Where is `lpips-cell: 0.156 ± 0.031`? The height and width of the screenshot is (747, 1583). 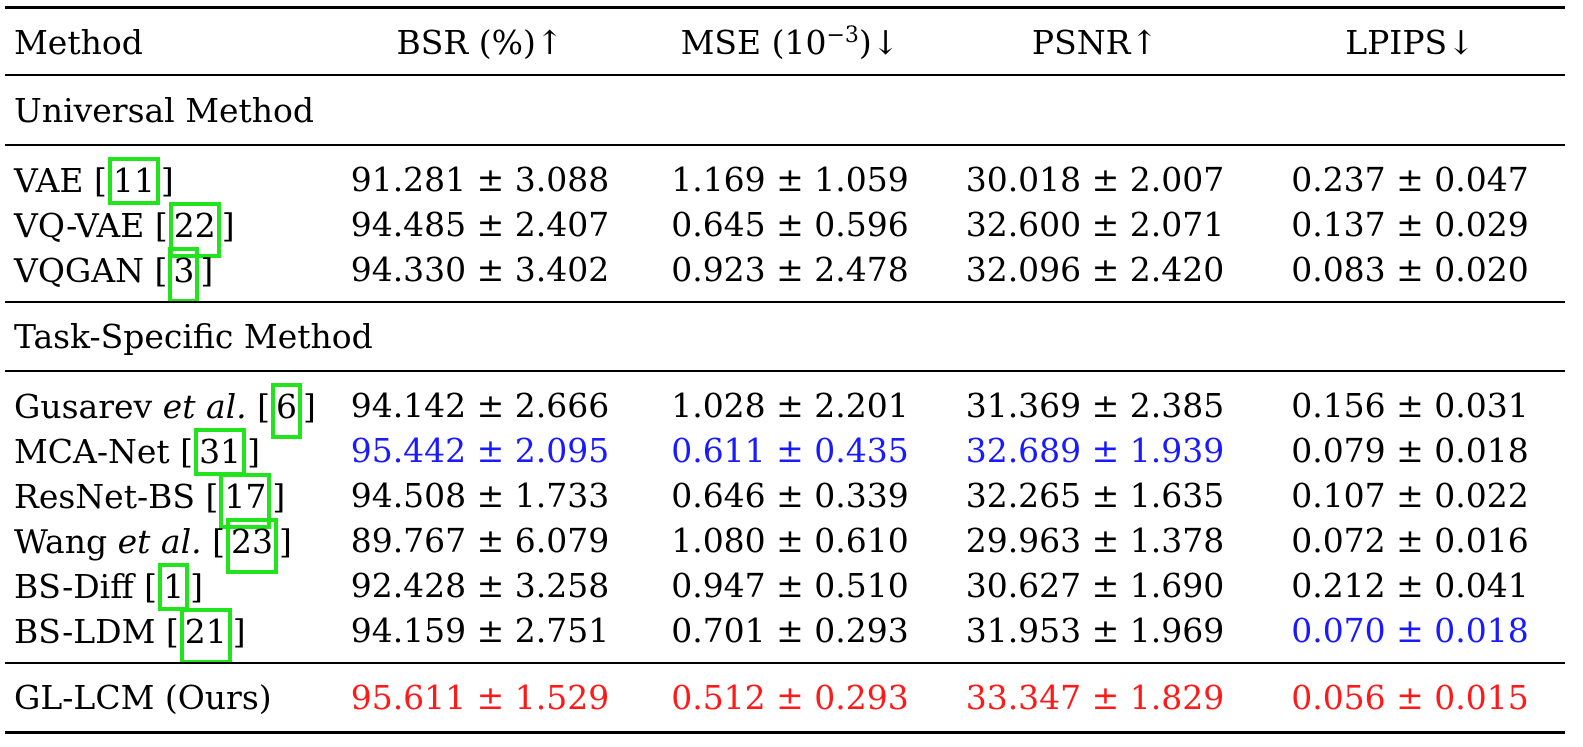 lpips-cell: 0.156 ± 0.031 is located at coordinates (1410, 405).